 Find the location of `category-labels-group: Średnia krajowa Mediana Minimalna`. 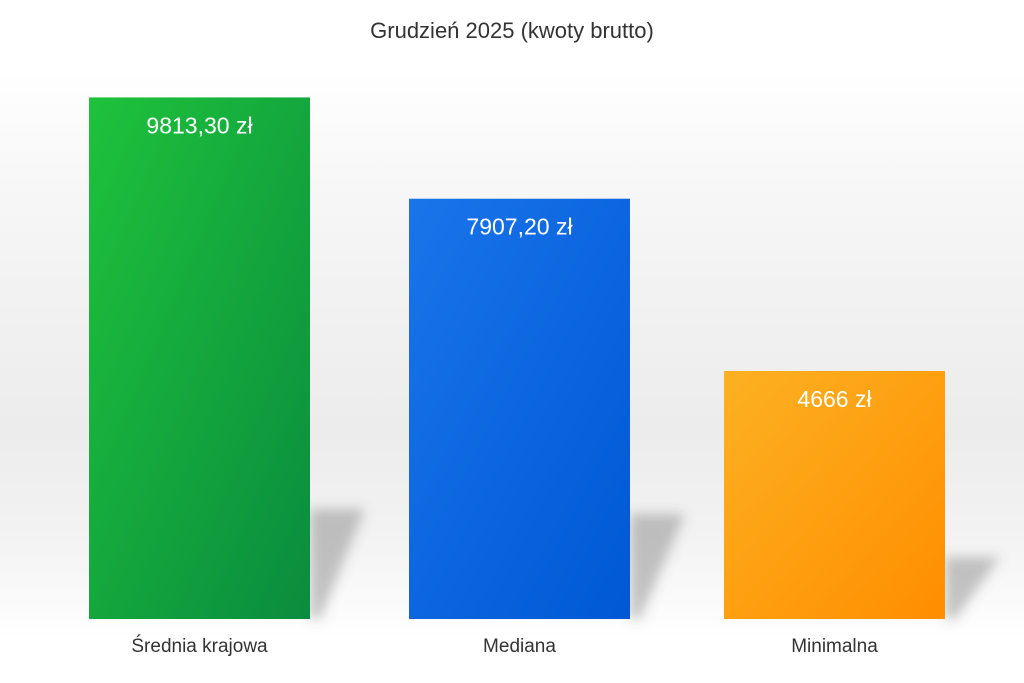

category-labels-group: Średnia krajowa Mediana Minimalna is located at coordinates (504, 646).